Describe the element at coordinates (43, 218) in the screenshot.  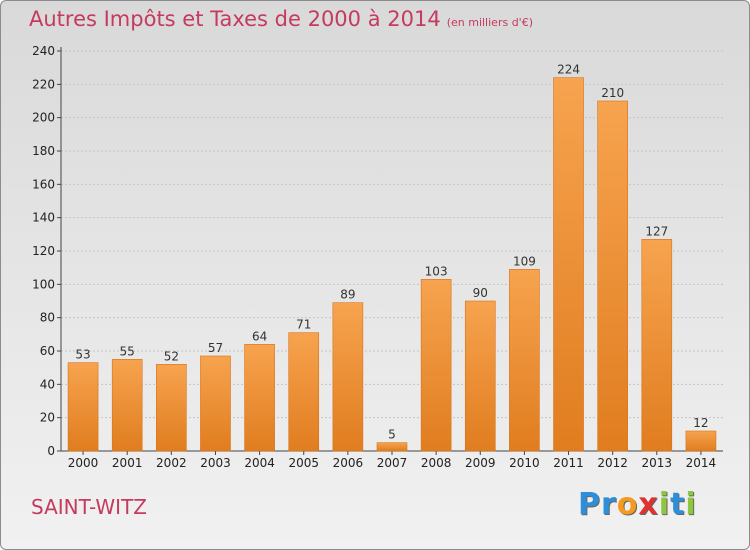
I see `y-tick-label: 140` at that location.